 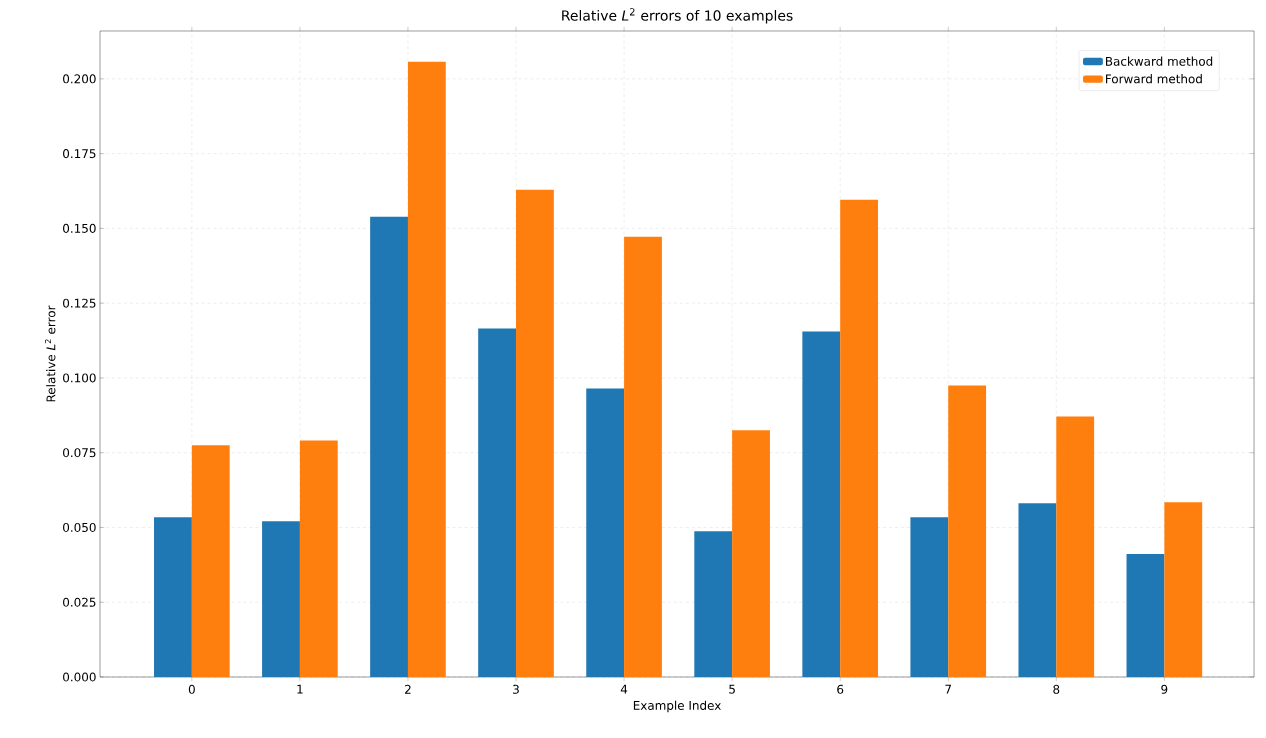 What do you see at coordinates (677, 16) in the screenshot?
I see `chart-title: Relative L$^{2}$ errors of 10 examples` at bounding box center [677, 16].